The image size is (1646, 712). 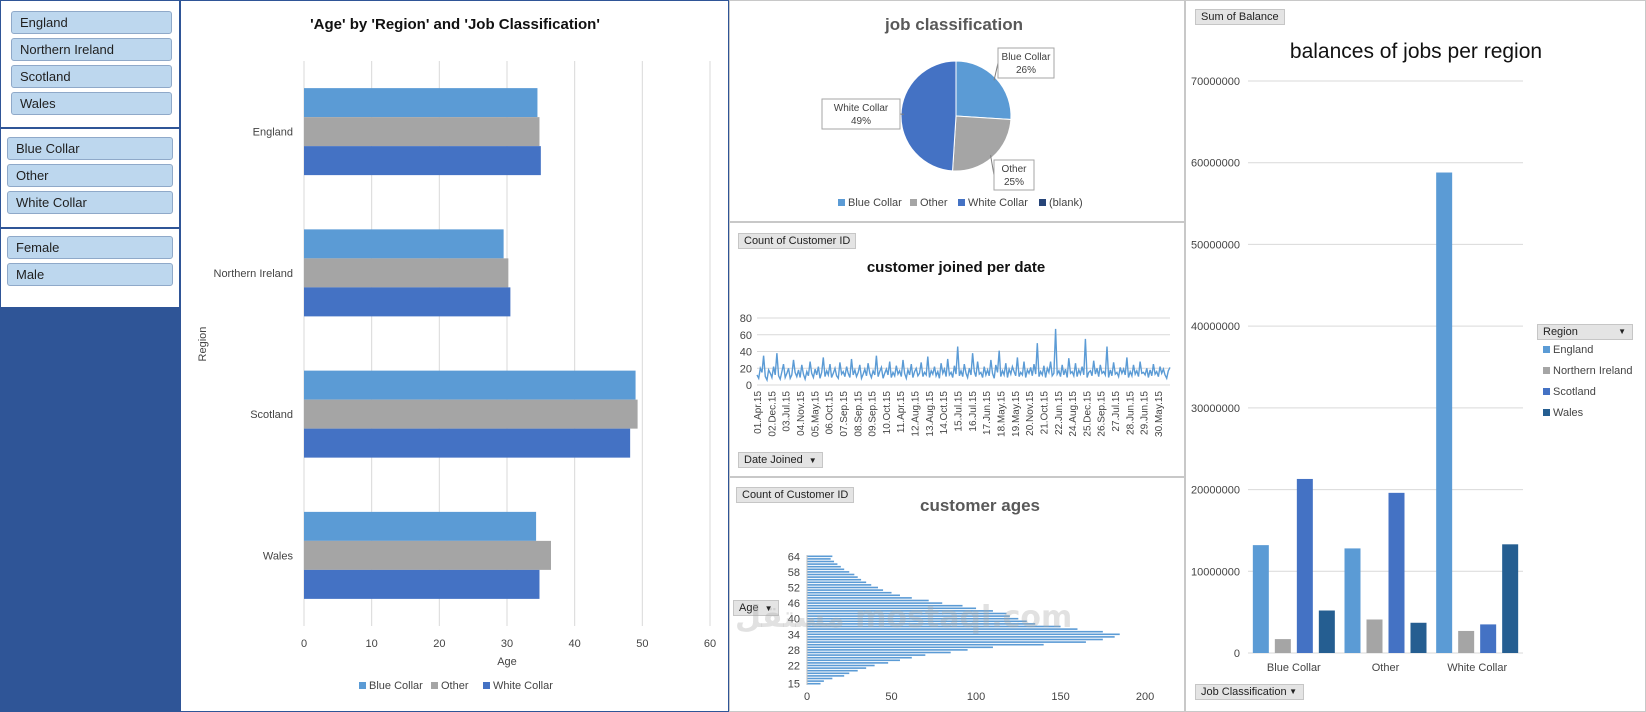 I want to click on data-label-name: Other, so click(x=1014, y=169).